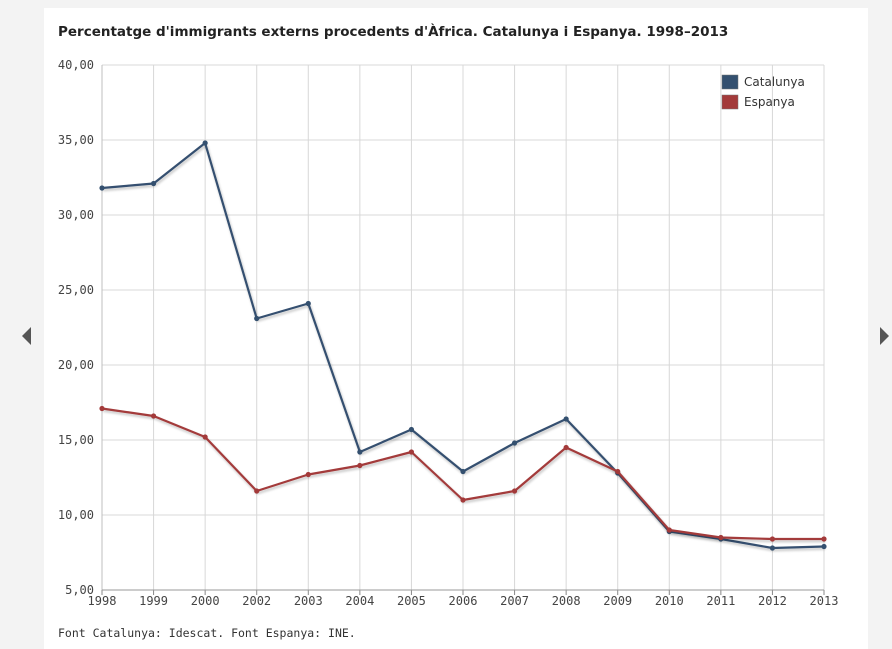  Describe the element at coordinates (772, 601) in the screenshot. I see `x-tick-label: 2012` at that location.